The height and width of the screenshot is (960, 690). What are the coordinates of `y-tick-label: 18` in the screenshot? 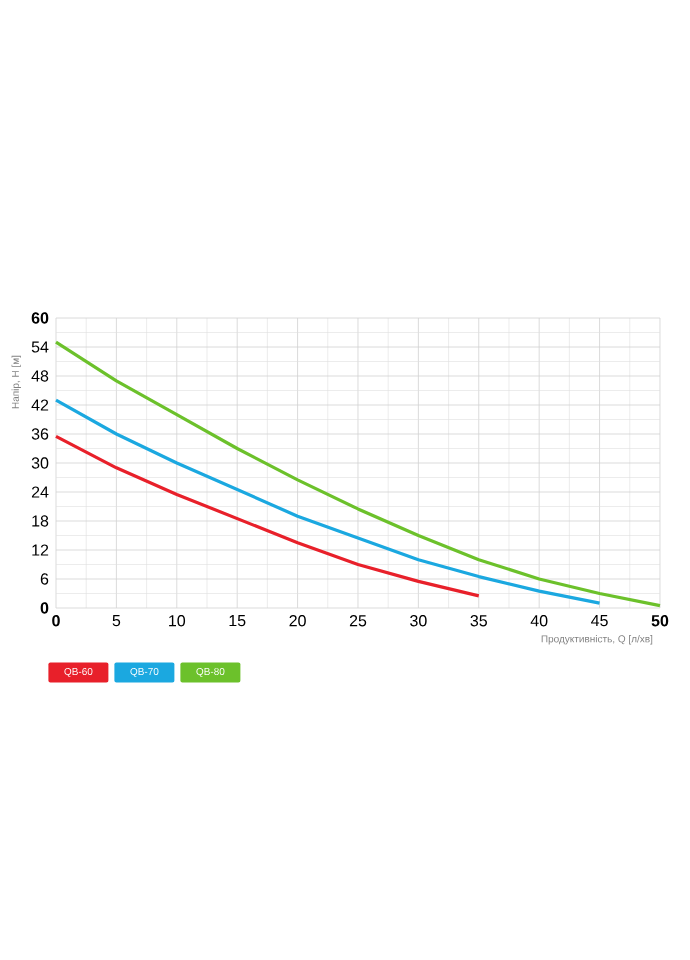 It's located at (40, 521).